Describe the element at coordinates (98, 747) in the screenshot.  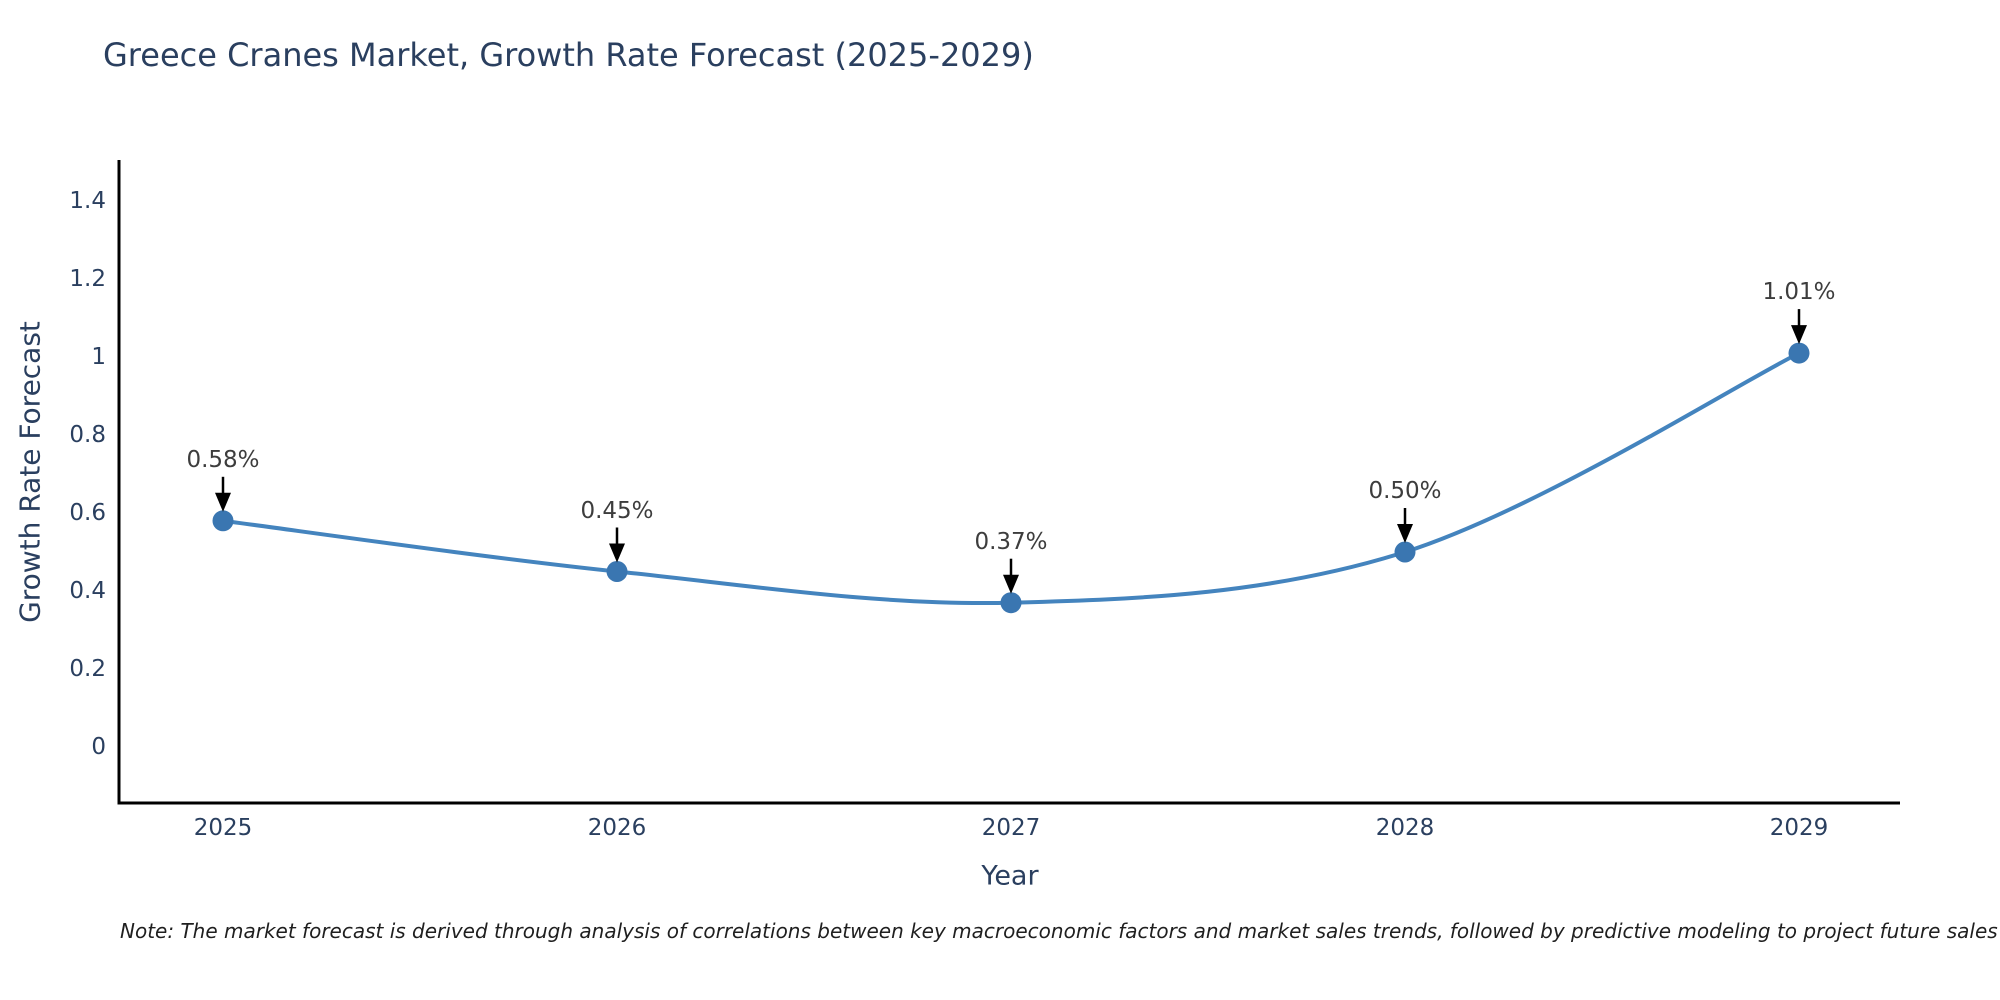
I see `y-tick-label: 0` at that location.